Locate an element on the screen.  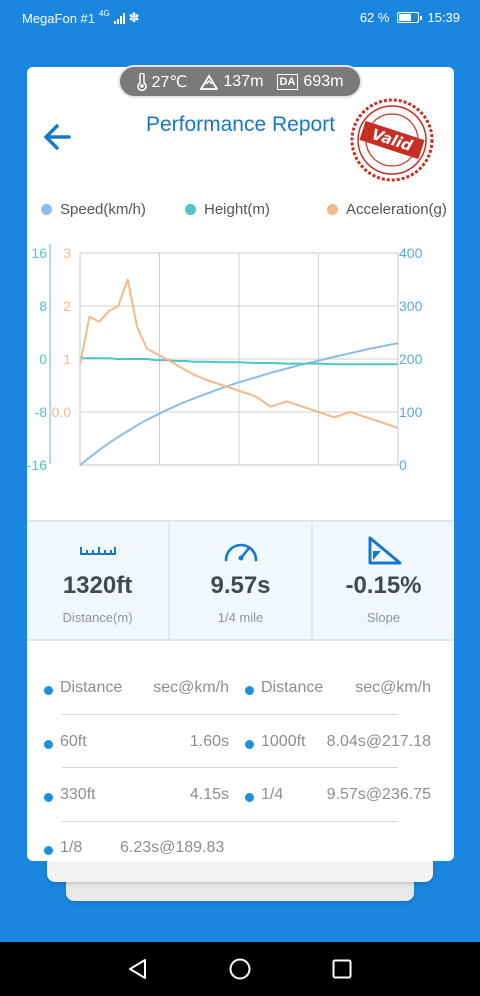
split-distance: 1/4 is located at coordinates (272, 794).